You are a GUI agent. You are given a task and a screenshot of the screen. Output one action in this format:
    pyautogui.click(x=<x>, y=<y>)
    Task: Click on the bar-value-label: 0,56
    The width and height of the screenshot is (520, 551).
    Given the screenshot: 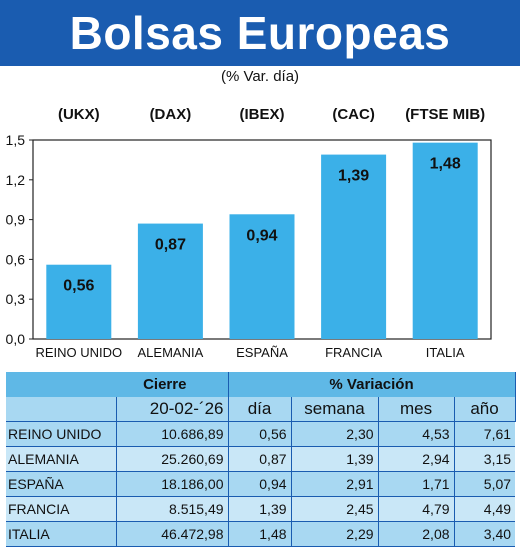 What is the action you would take?
    pyautogui.click(x=78, y=286)
    